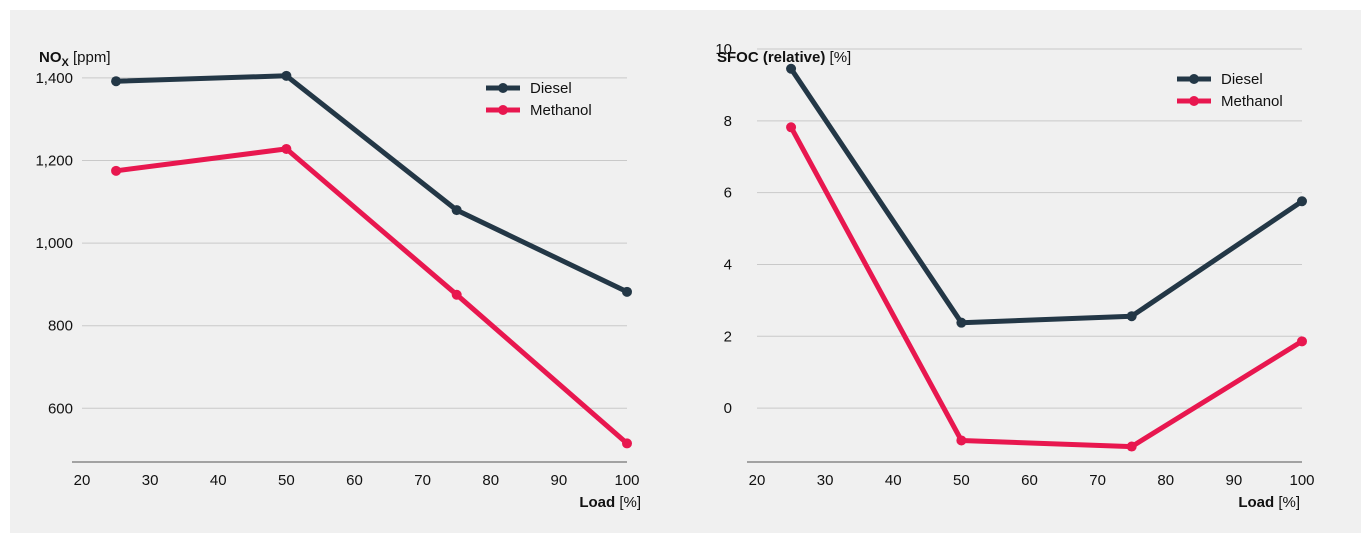  I want to click on chart2-xtick-label: 30, so click(825, 480).